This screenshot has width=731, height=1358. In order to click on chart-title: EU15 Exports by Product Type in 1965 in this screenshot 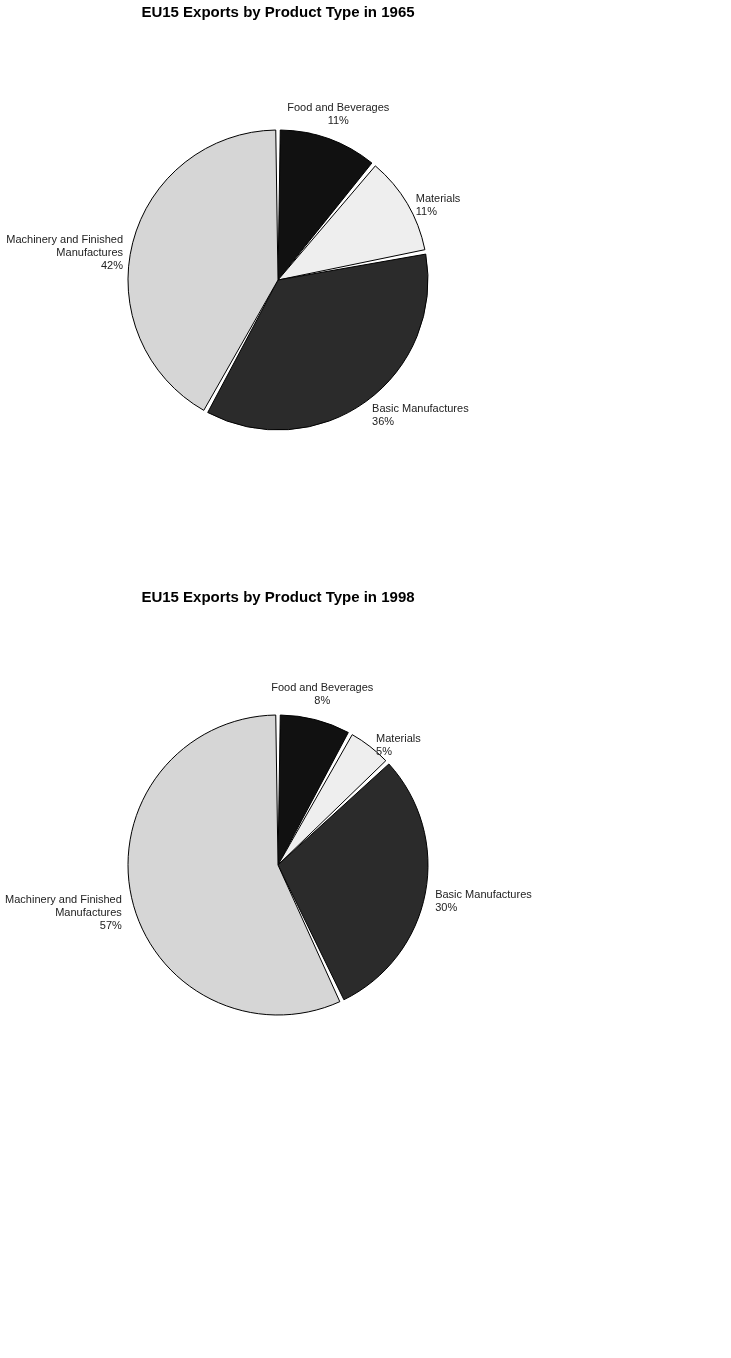, I will do `click(278, 11)`.